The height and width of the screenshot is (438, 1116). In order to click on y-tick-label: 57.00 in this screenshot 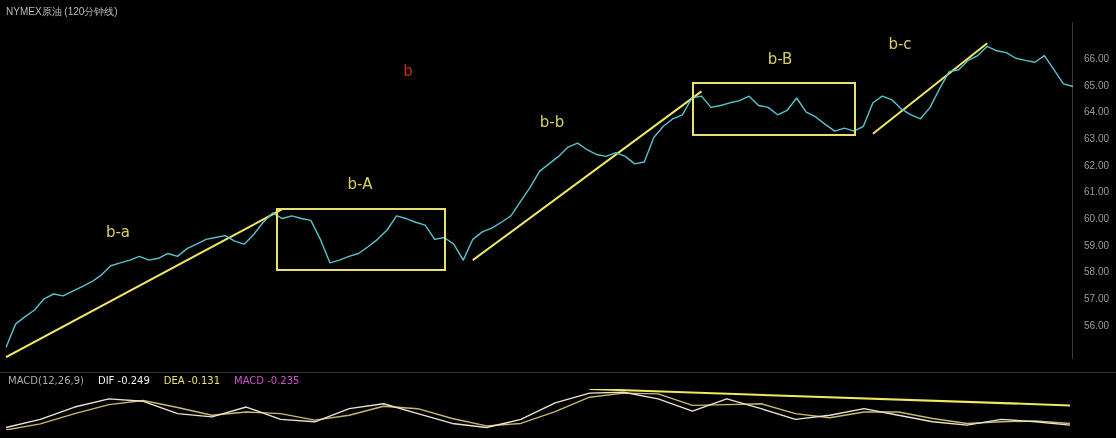, I will do `click(1096, 299)`.